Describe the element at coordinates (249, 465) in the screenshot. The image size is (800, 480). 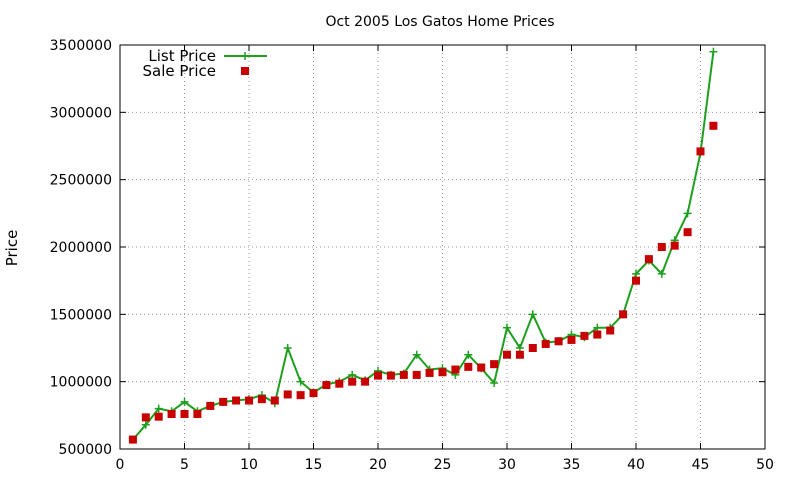
I see `x-tick-label: 10` at that location.